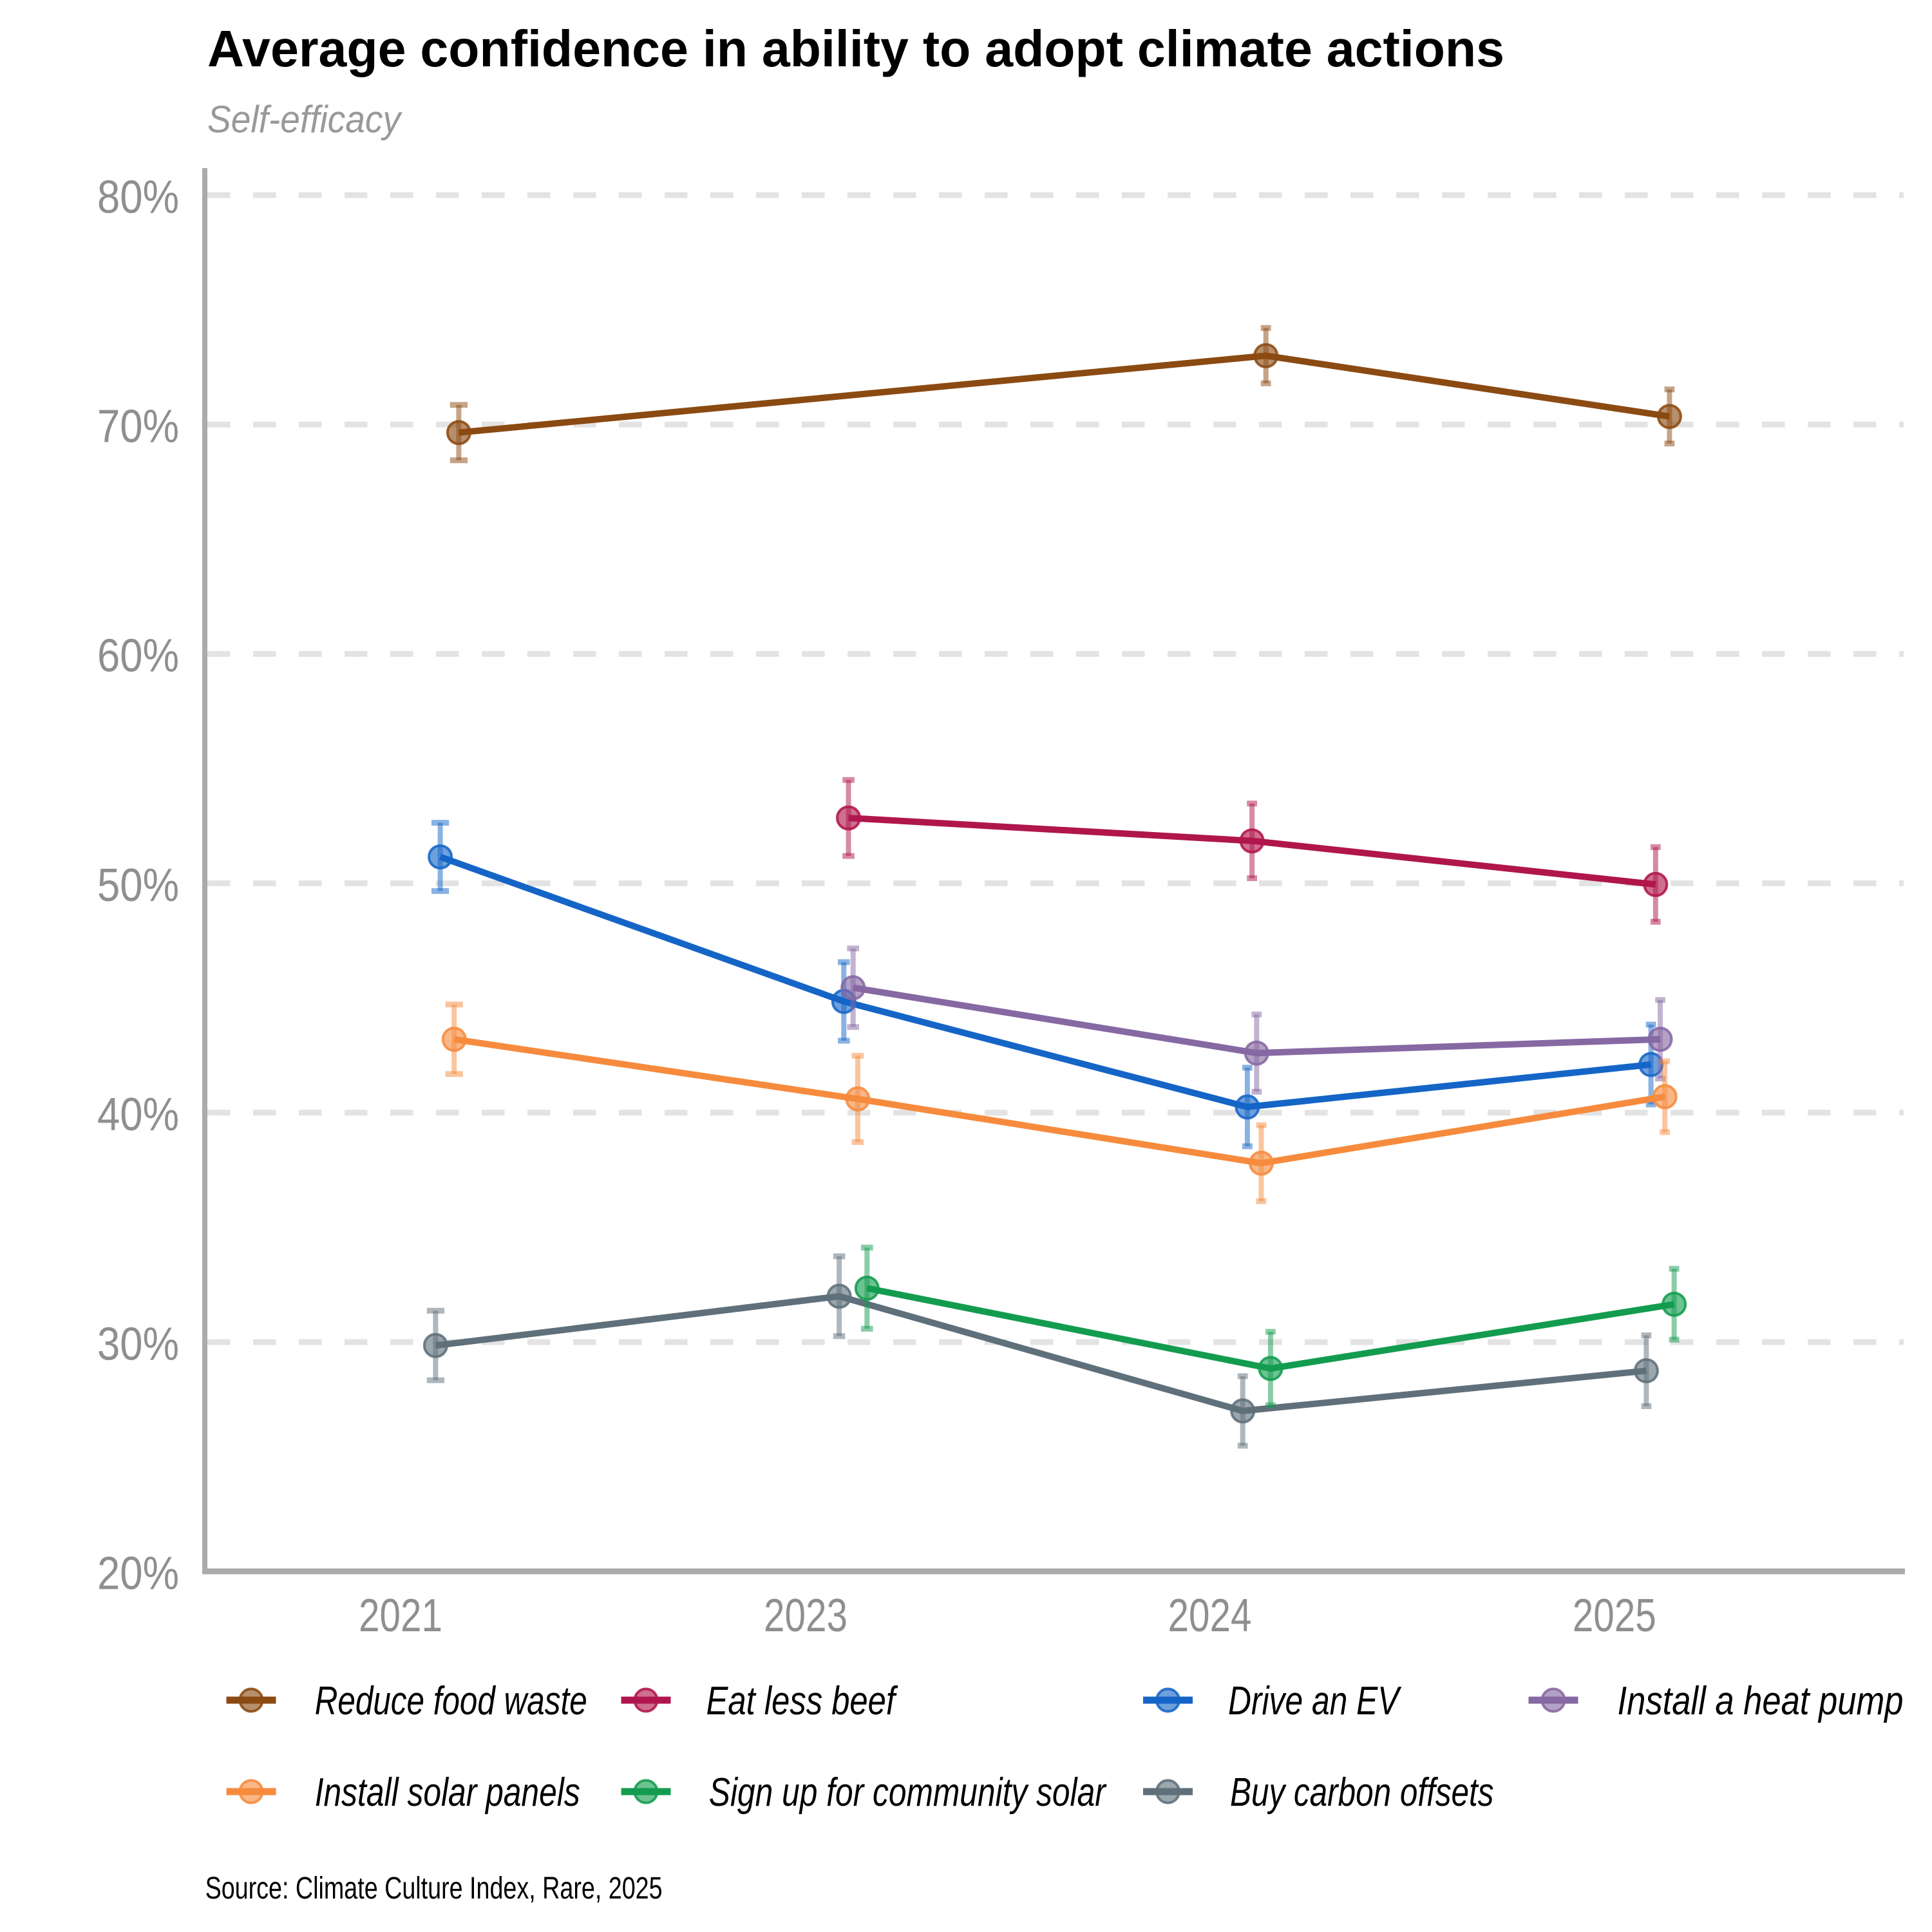  Describe the element at coordinates (1362, 1793) in the screenshot. I see `svg-text: Buy carbon offsets` at that location.